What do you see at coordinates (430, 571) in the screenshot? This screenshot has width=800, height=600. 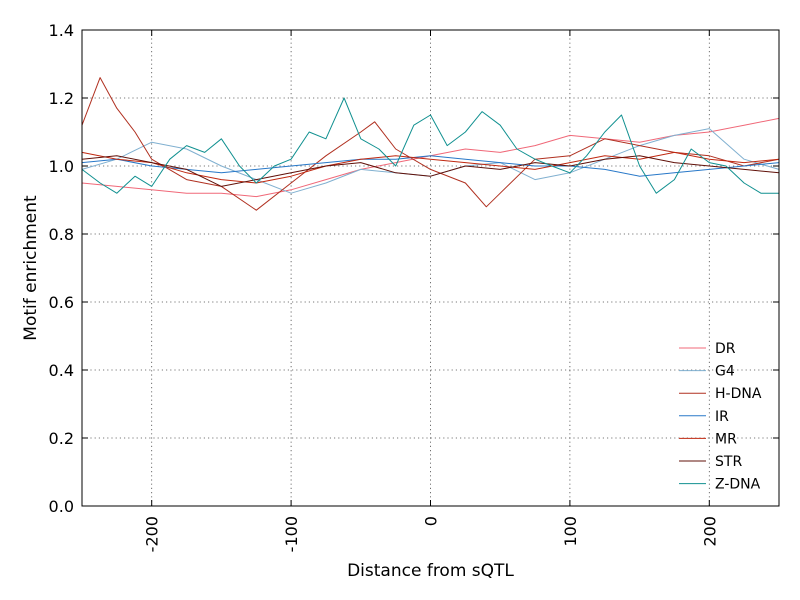 I see `x-axis-label: Distance from sQTL` at bounding box center [430, 571].